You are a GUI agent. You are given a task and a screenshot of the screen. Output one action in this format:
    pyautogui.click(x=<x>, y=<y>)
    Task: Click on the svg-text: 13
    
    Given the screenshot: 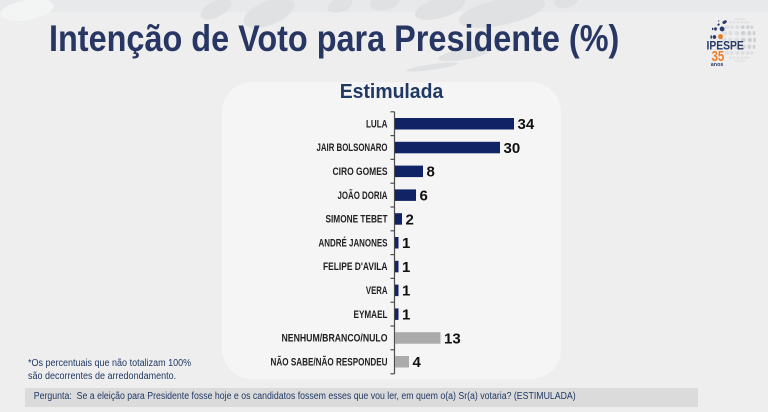 What is the action you would take?
    pyautogui.click(x=452, y=338)
    